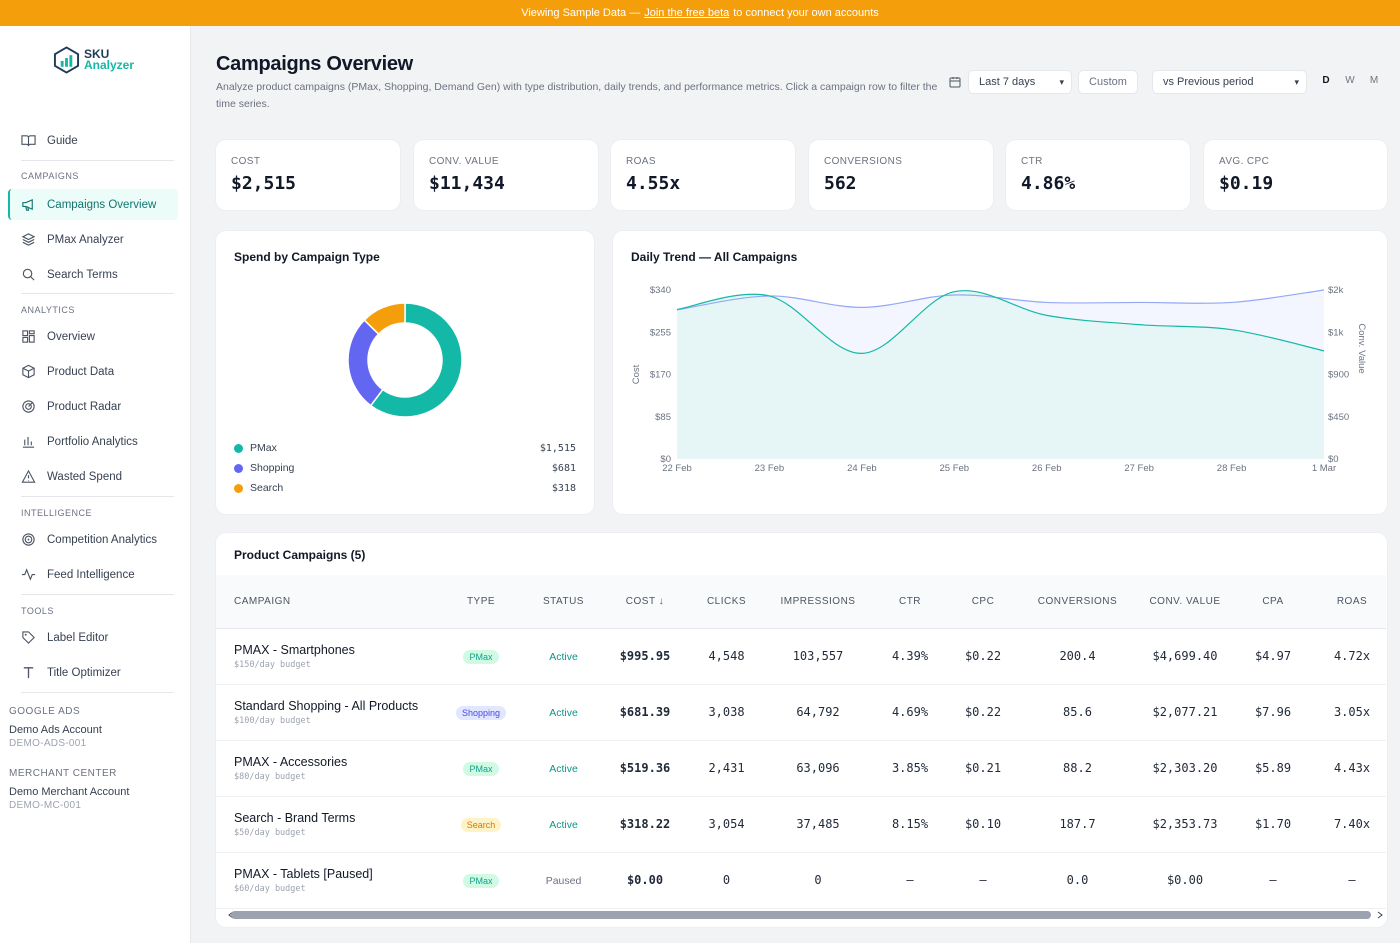  What do you see at coordinates (238, 488) in the screenshot?
I see `search-dot-icon` at bounding box center [238, 488].